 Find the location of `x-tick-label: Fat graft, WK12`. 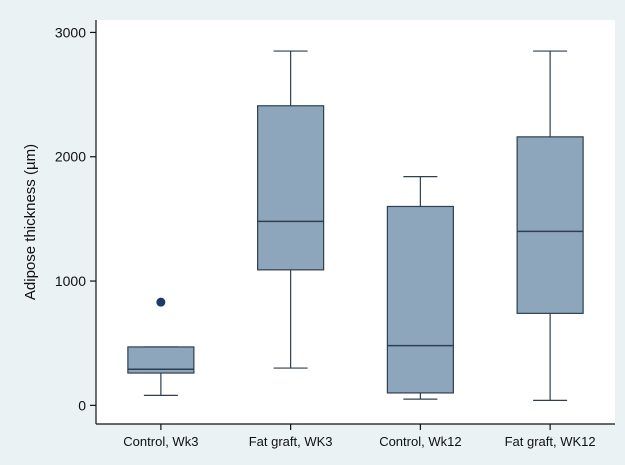

x-tick-label: Fat graft, WK12 is located at coordinates (550, 441).